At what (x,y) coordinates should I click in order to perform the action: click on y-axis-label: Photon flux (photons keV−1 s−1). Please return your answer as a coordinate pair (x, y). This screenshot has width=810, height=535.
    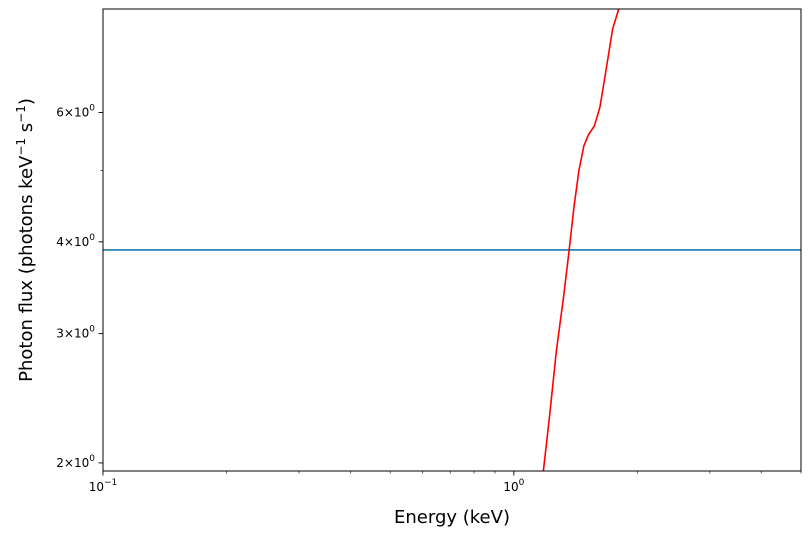
    Looking at the image, I should click on (25, 240).